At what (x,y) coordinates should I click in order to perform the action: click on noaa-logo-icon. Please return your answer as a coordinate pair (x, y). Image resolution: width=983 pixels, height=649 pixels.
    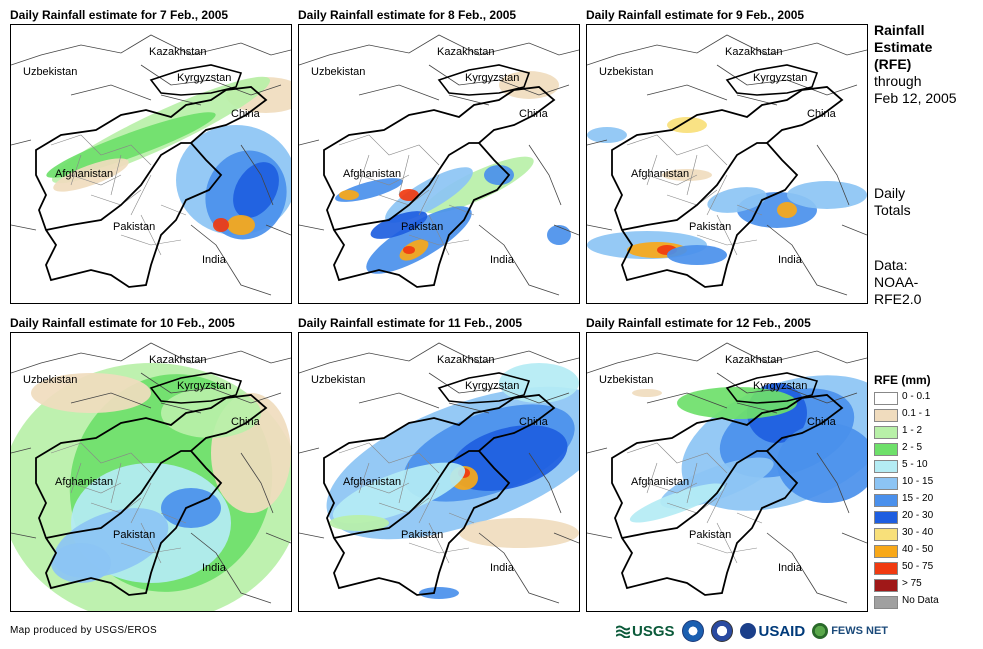
    Looking at the image, I should click on (692, 631).